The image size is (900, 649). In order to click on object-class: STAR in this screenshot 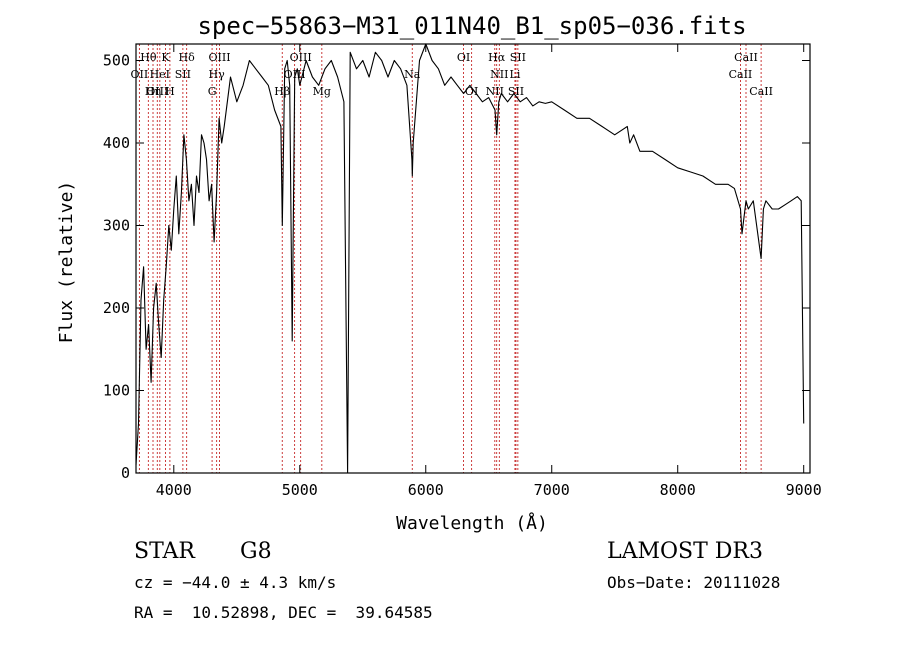, I will do `click(164, 551)`.